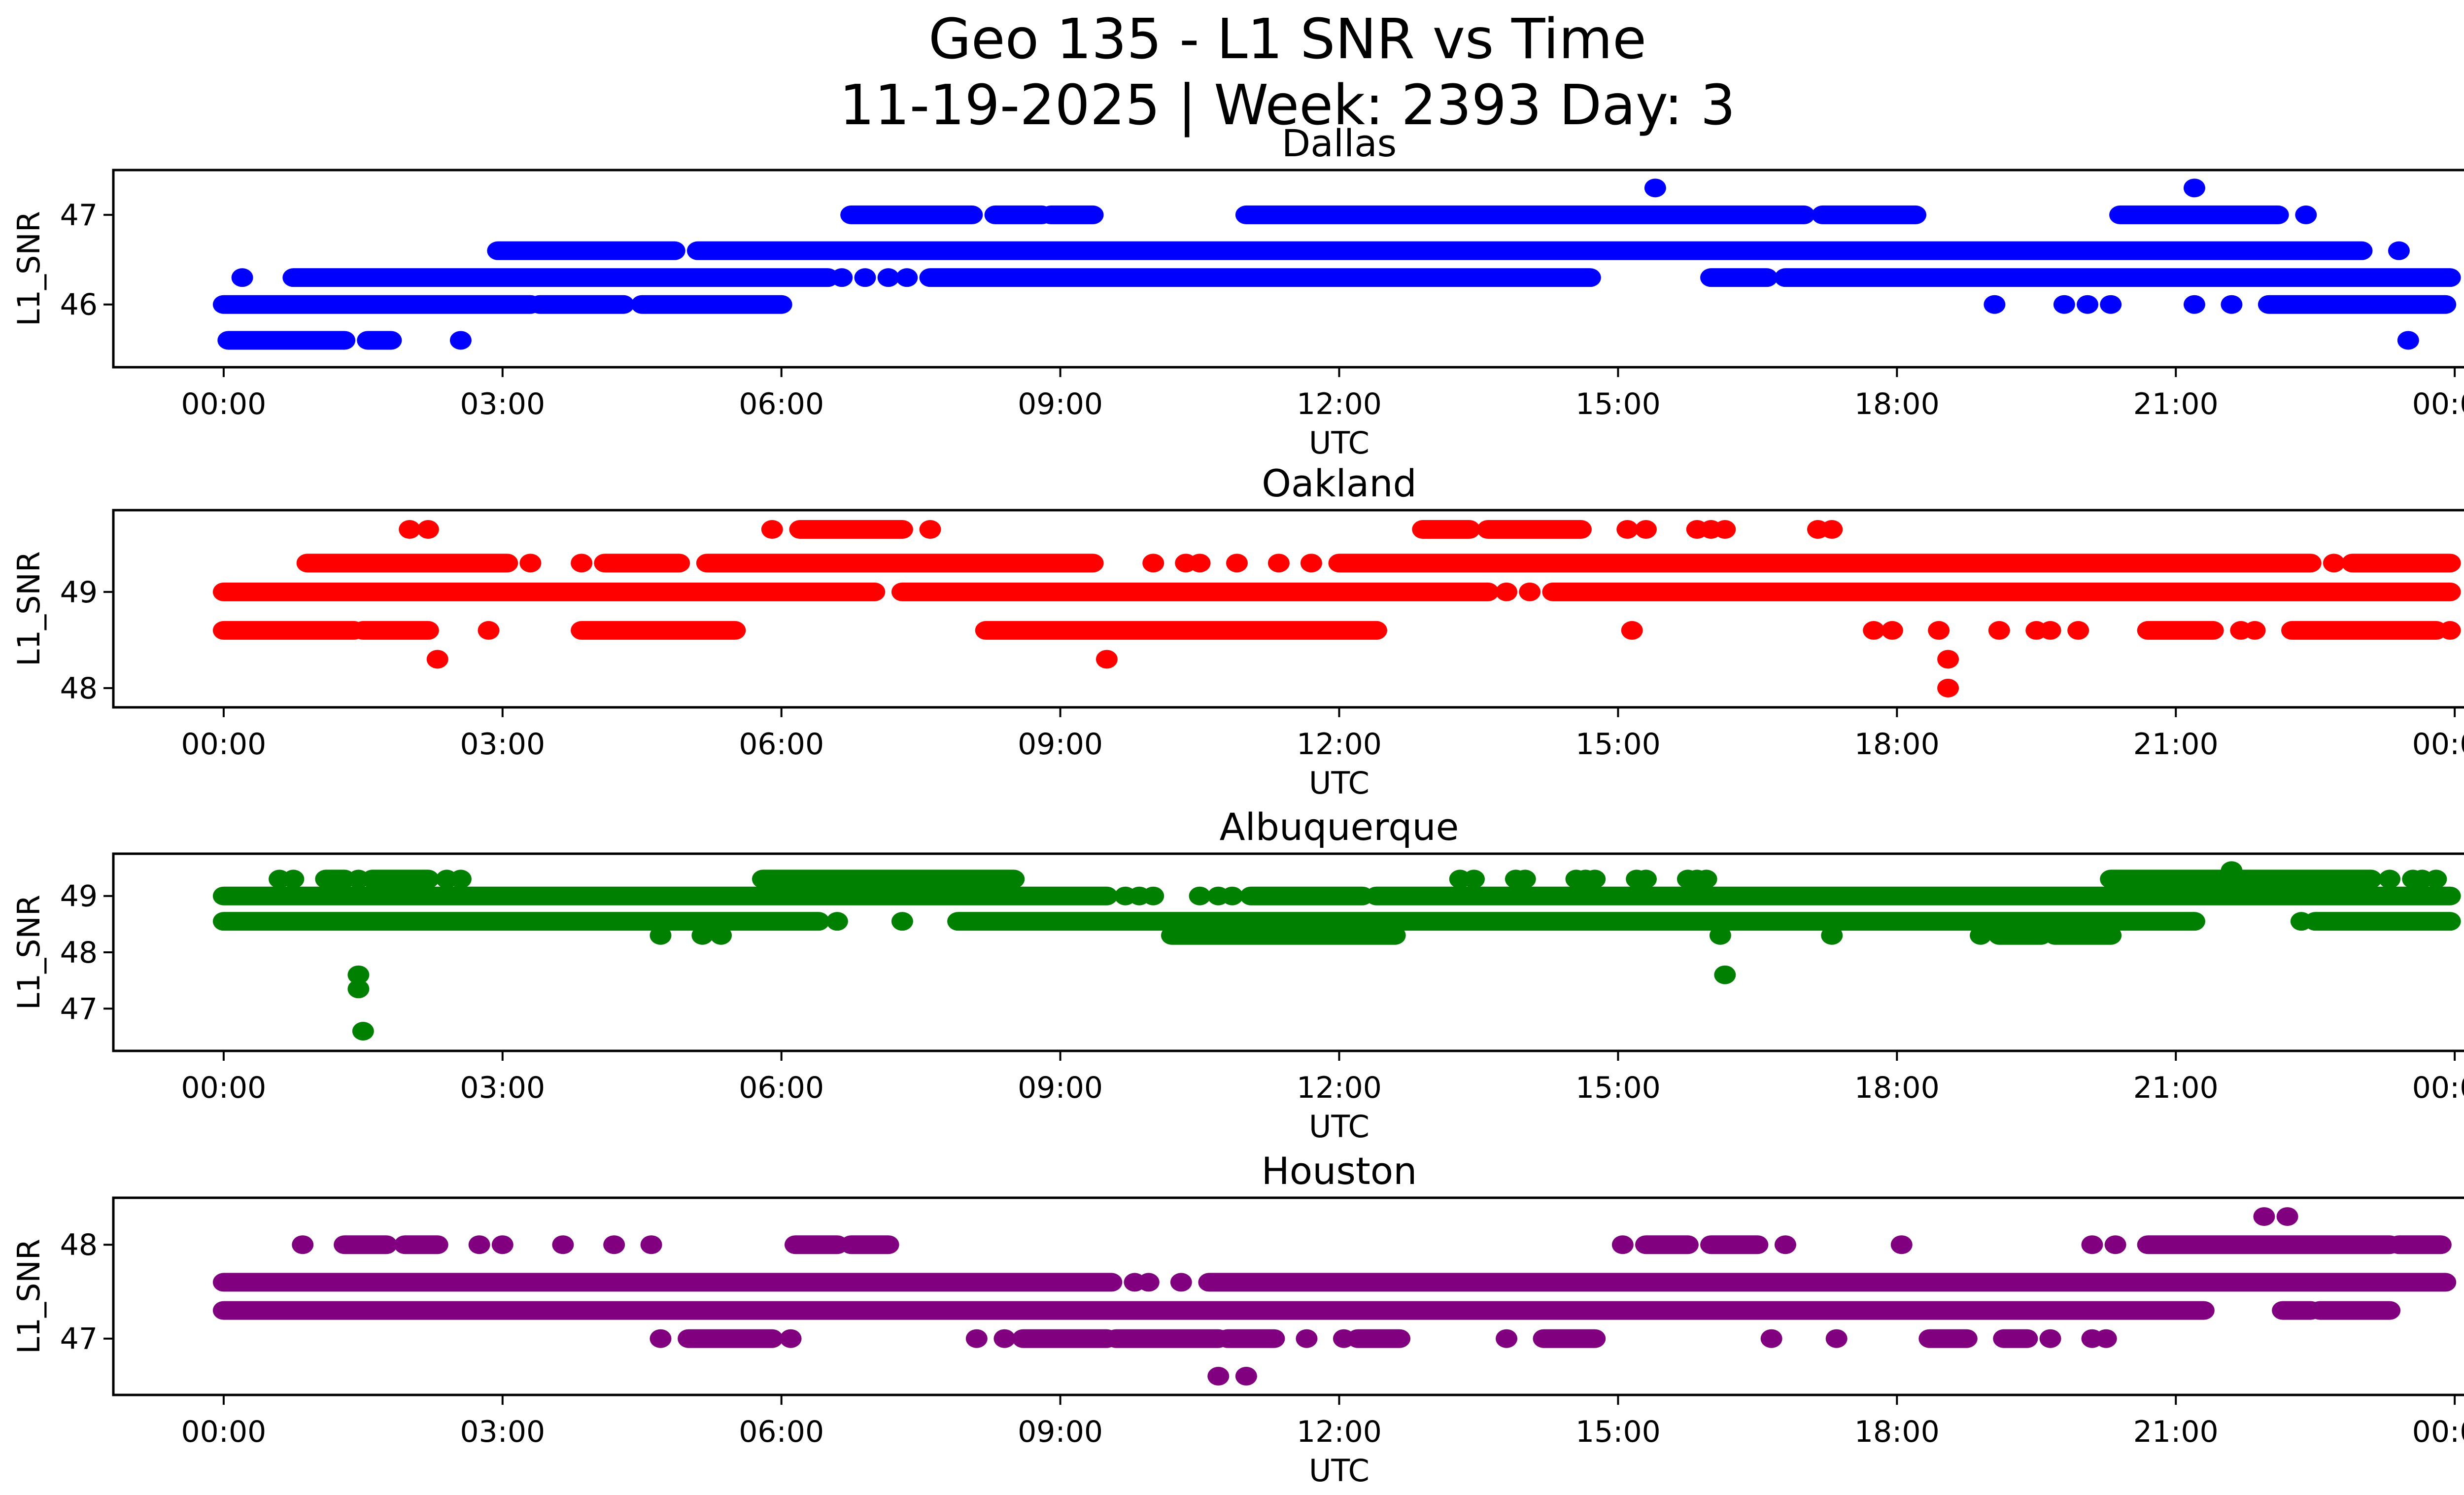 Image resolution: width=2464 pixels, height=1495 pixels. I want to click on figure-title-line1: Geo 135 - L1 SNR vs Time, so click(1287, 39).